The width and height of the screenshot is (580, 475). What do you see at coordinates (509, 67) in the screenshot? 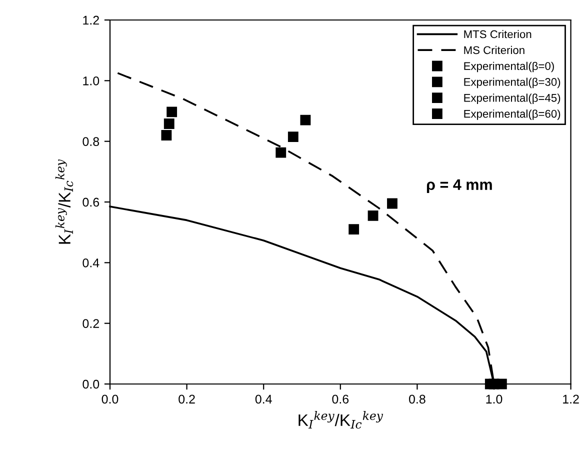
I see `legend-label: Experimental(β=0)` at bounding box center [509, 67].